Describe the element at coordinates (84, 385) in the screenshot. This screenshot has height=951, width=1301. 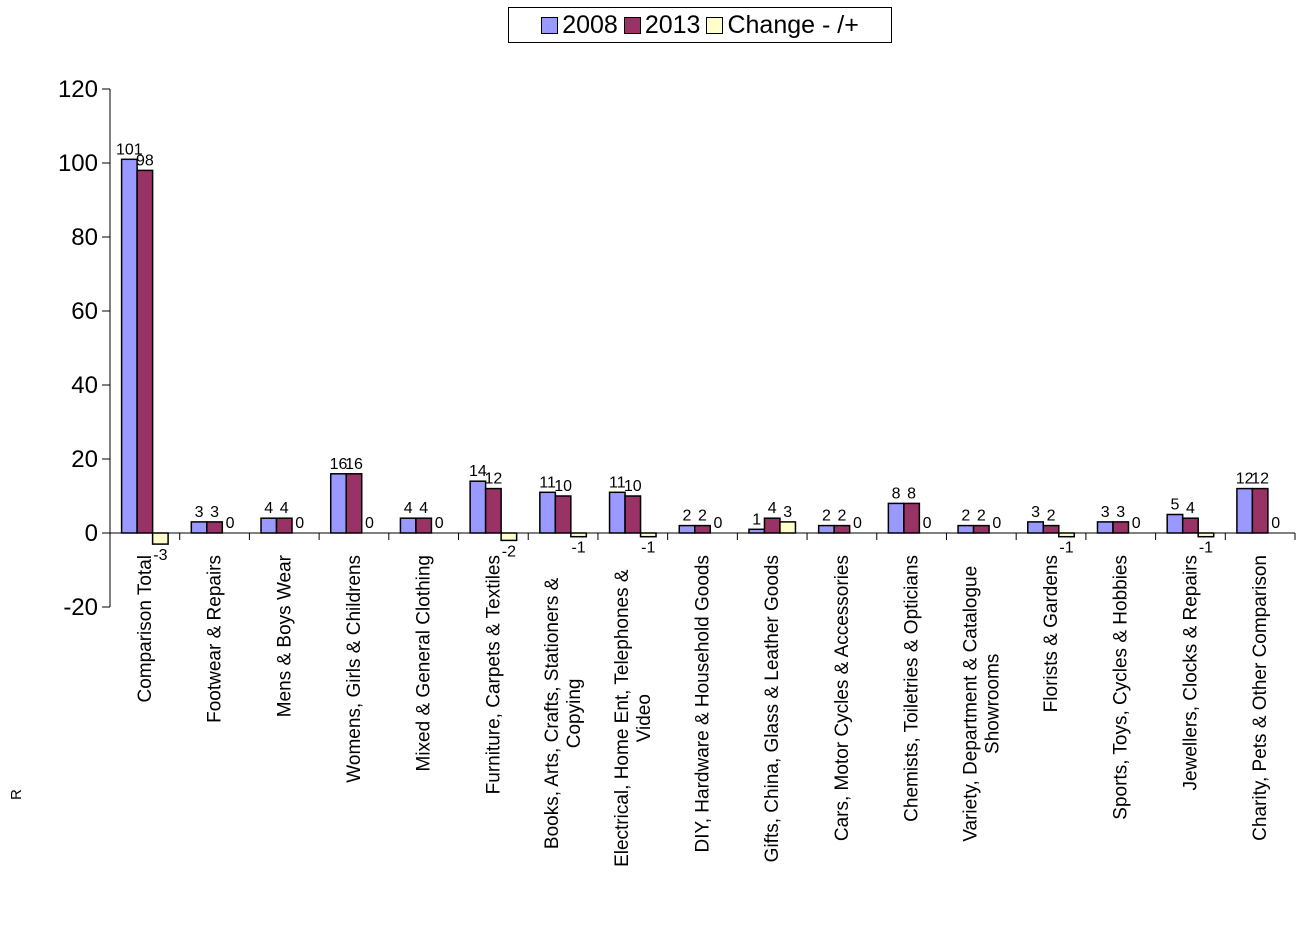
I see `y-tick-label: 40` at that location.